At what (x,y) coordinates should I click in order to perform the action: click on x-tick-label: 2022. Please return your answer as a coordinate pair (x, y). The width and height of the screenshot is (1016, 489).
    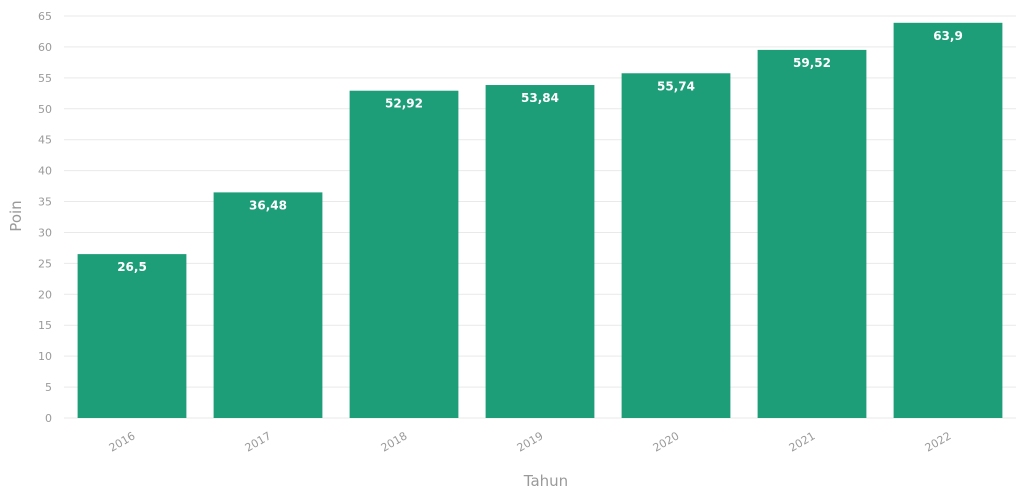
    Looking at the image, I should click on (938, 441).